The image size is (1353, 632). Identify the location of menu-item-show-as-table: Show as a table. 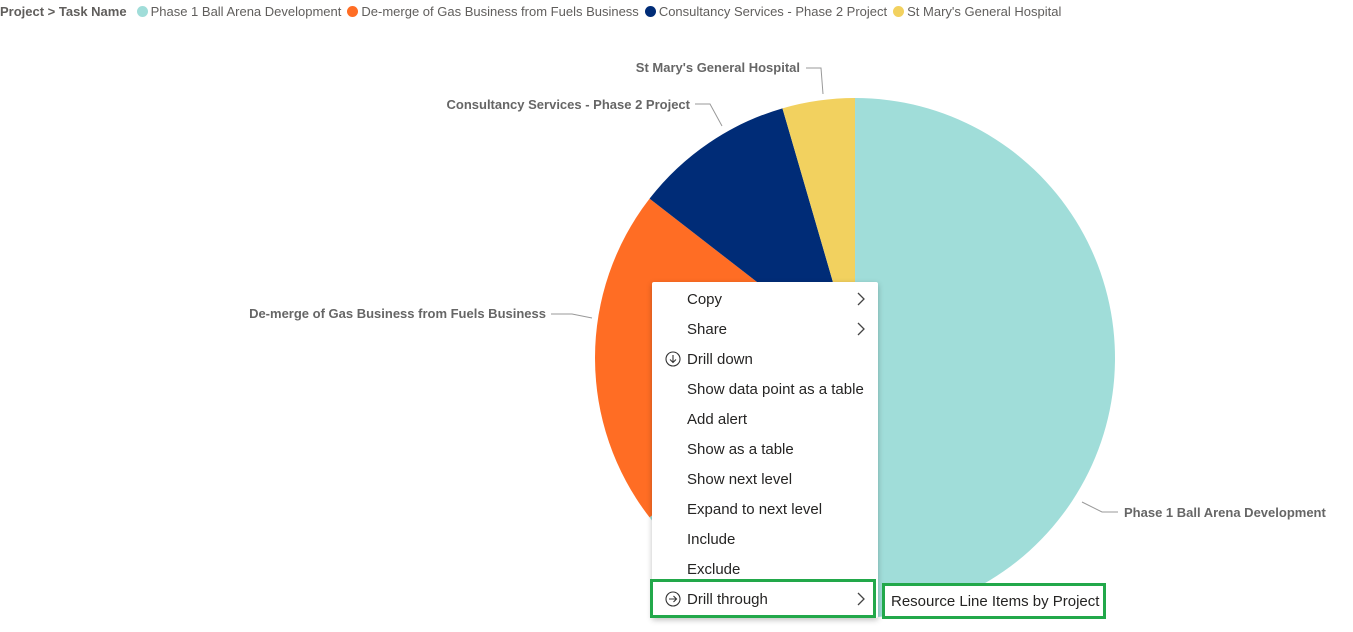
(765, 449).